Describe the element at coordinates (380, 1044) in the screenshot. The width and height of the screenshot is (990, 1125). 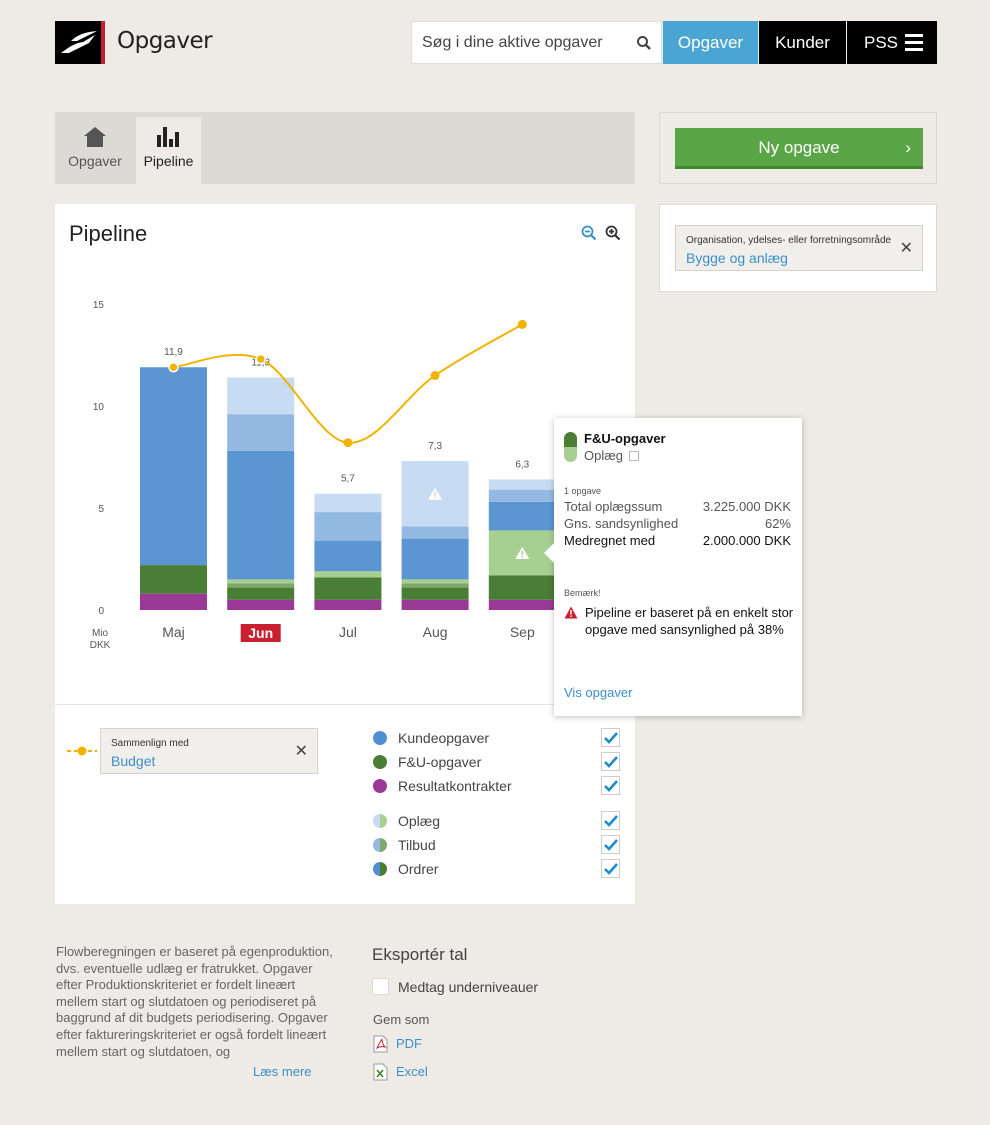
I see `pdf-file-icon` at that location.